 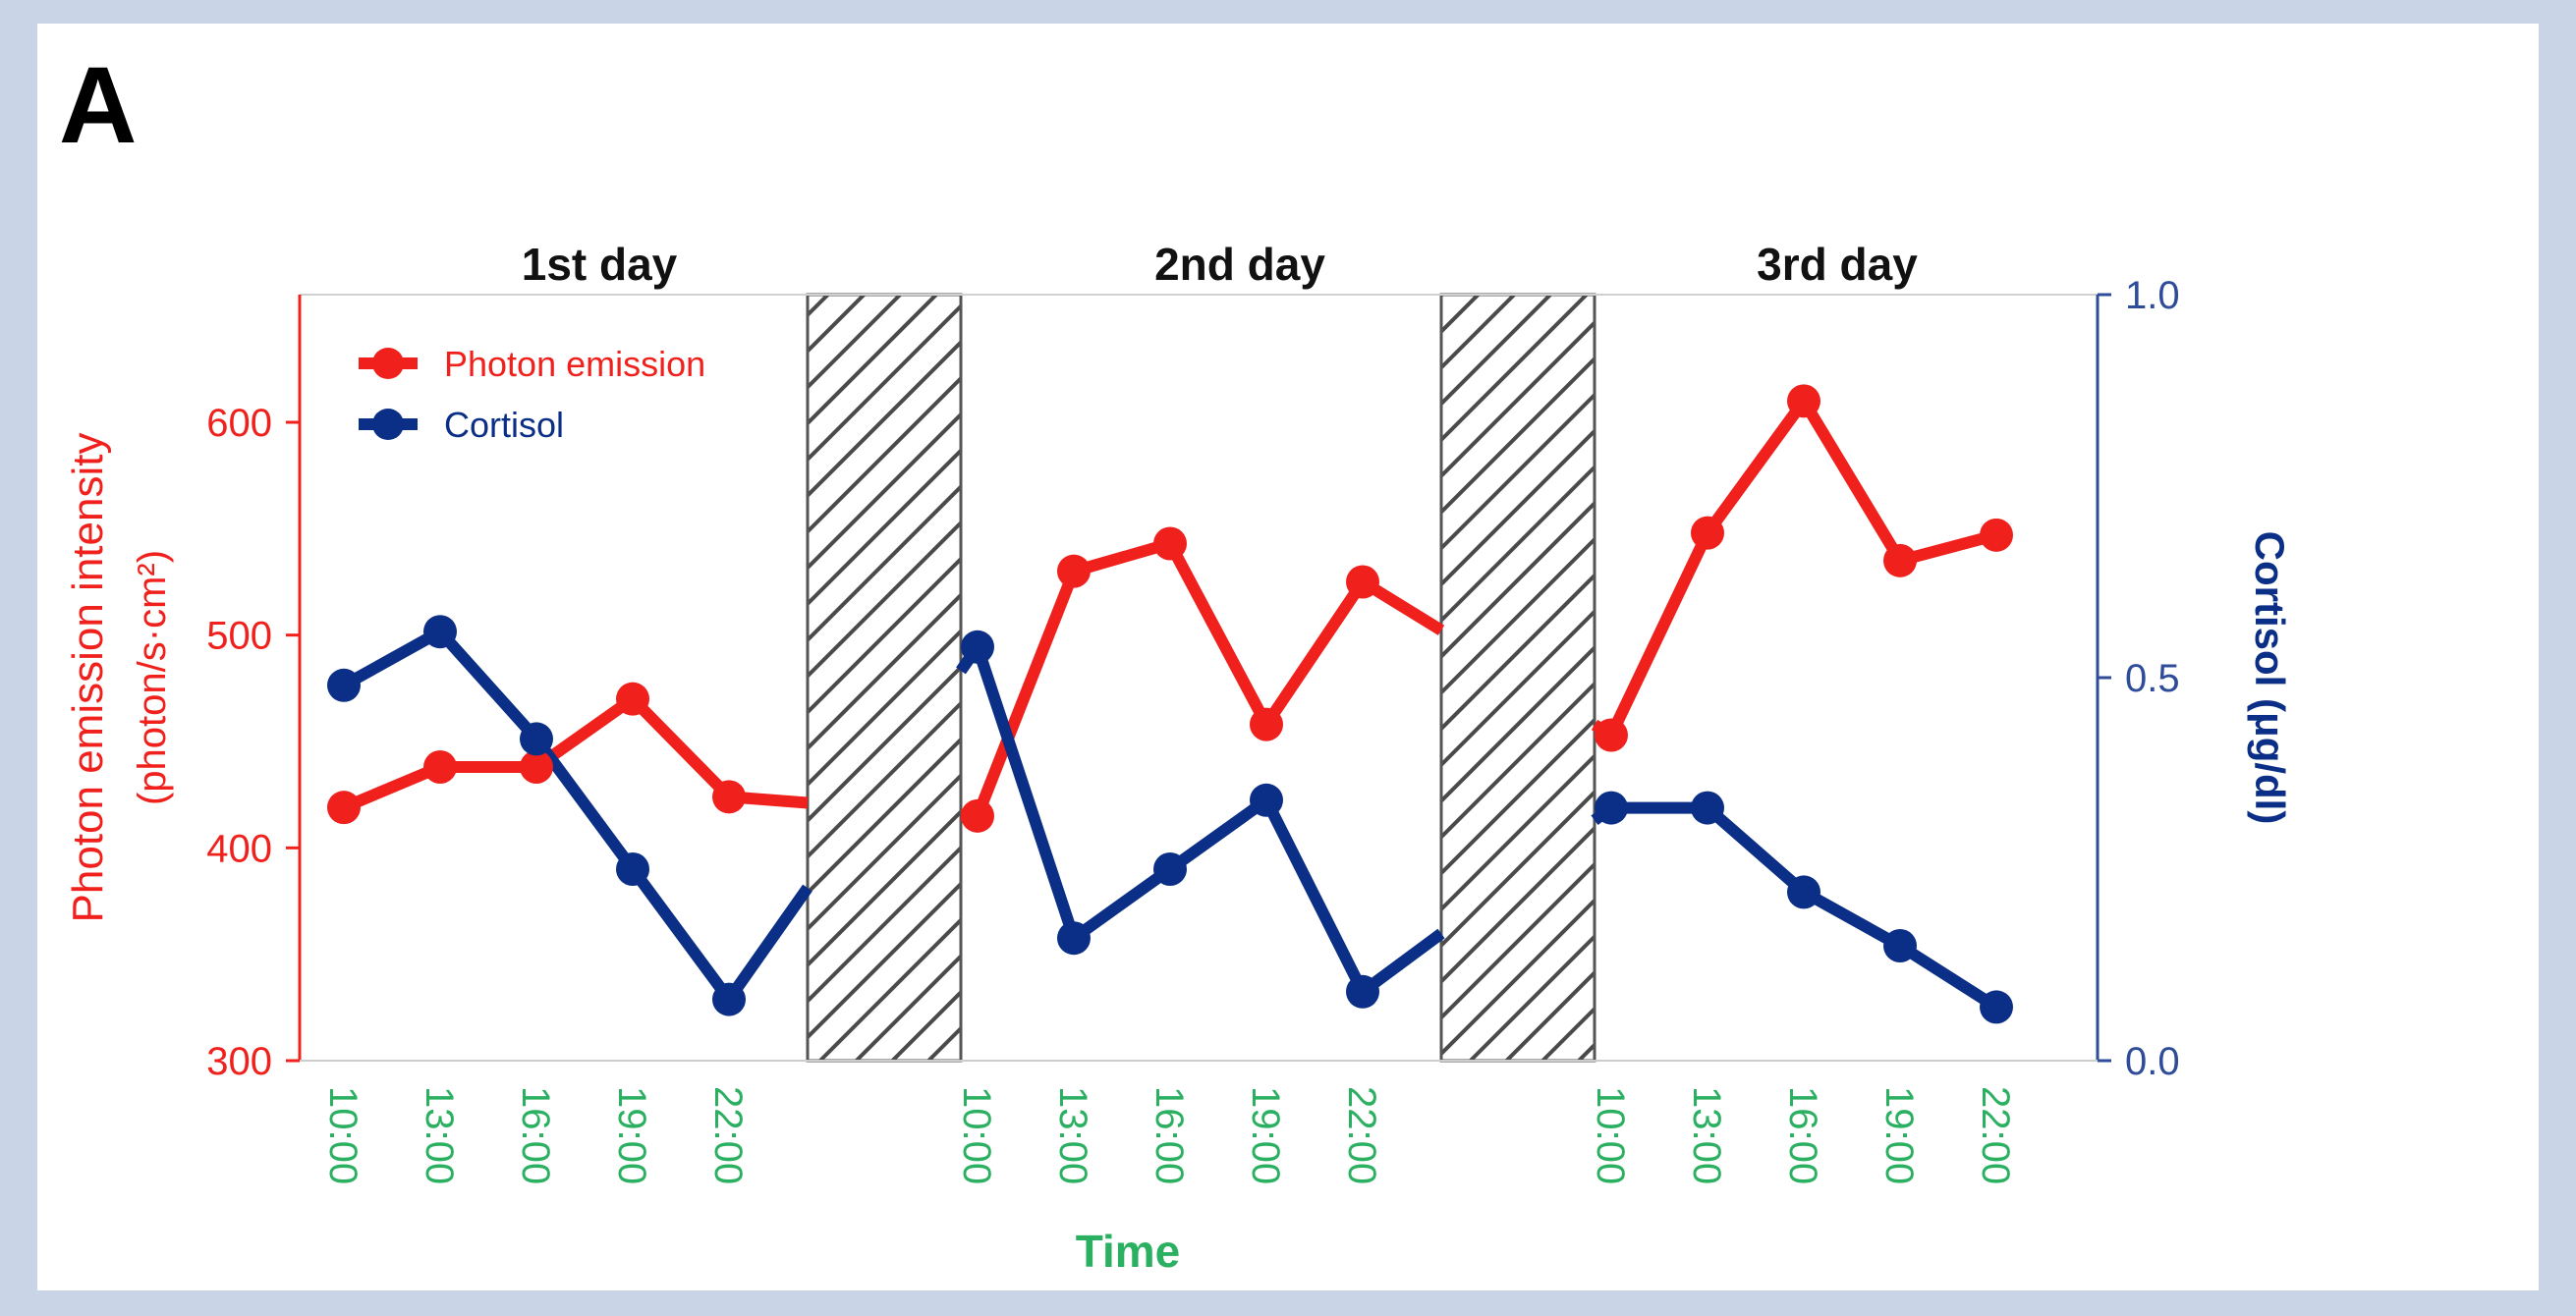 I want to click on day-title-1: 1st day, so click(x=600, y=264).